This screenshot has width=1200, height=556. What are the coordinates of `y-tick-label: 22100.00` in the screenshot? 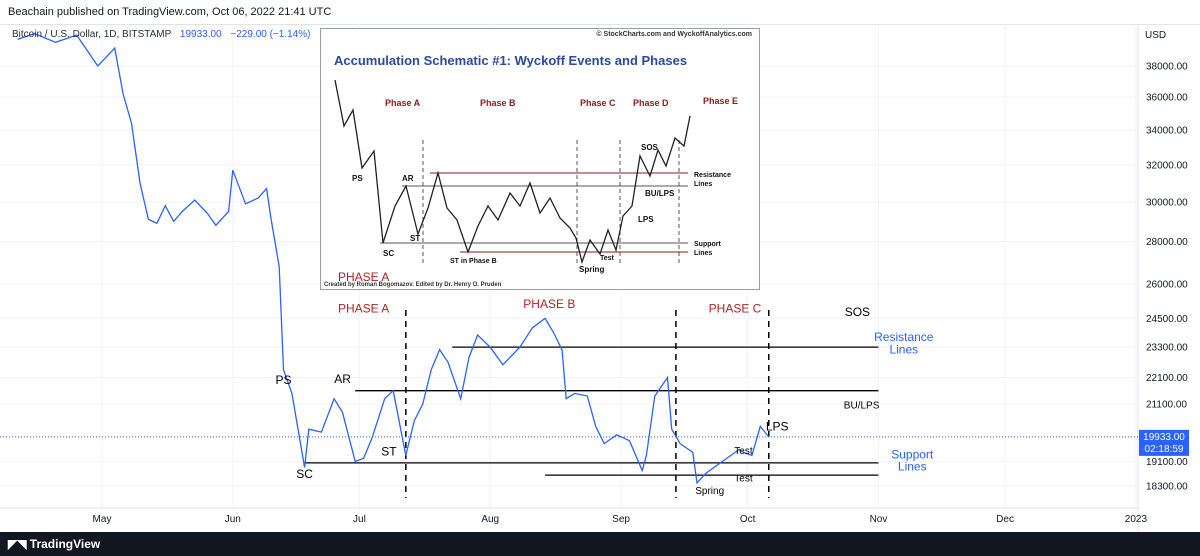 It's located at (1167, 378).